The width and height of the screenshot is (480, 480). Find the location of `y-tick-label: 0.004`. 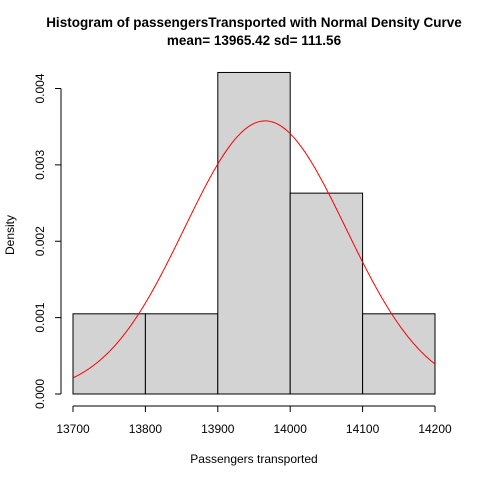

y-tick-label: 0.004 is located at coordinates (40, 88).